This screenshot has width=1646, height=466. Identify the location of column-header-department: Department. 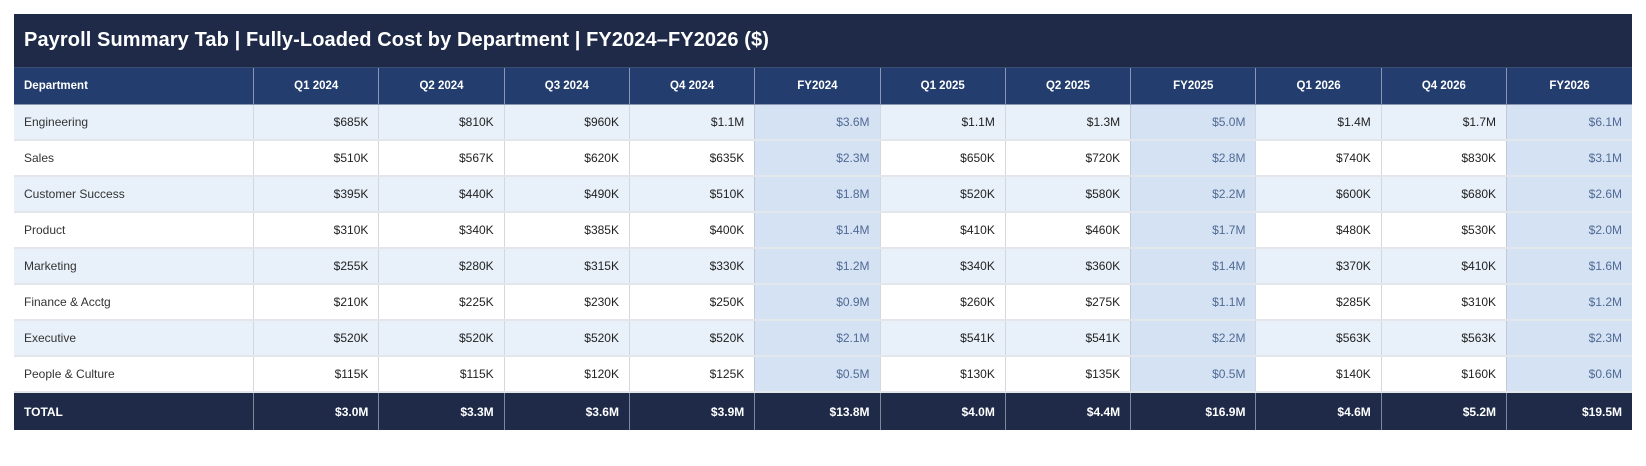
(134, 86).